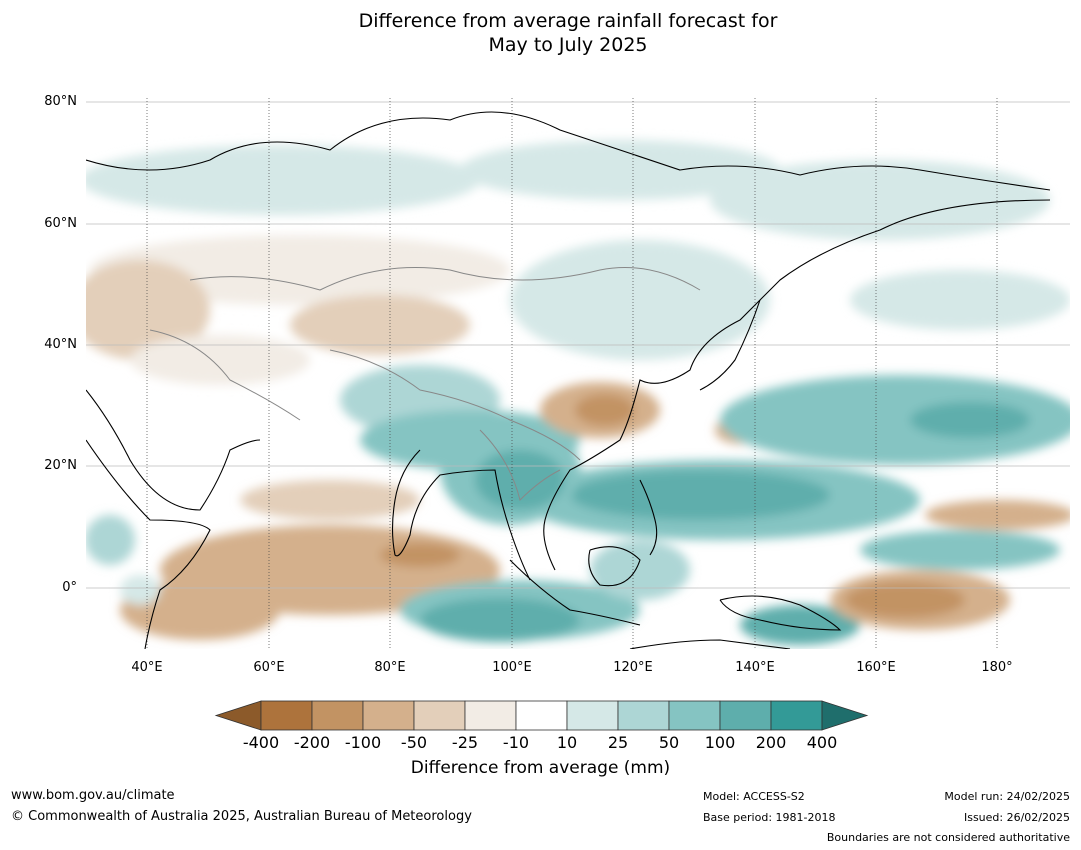 Image resolution: width=1081 pixels, height=850 pixels. What do you see at coordinates (568, 45) in the screenshot?
I see `title-line-2: May to July 2025` at bounding box center [568, 45].